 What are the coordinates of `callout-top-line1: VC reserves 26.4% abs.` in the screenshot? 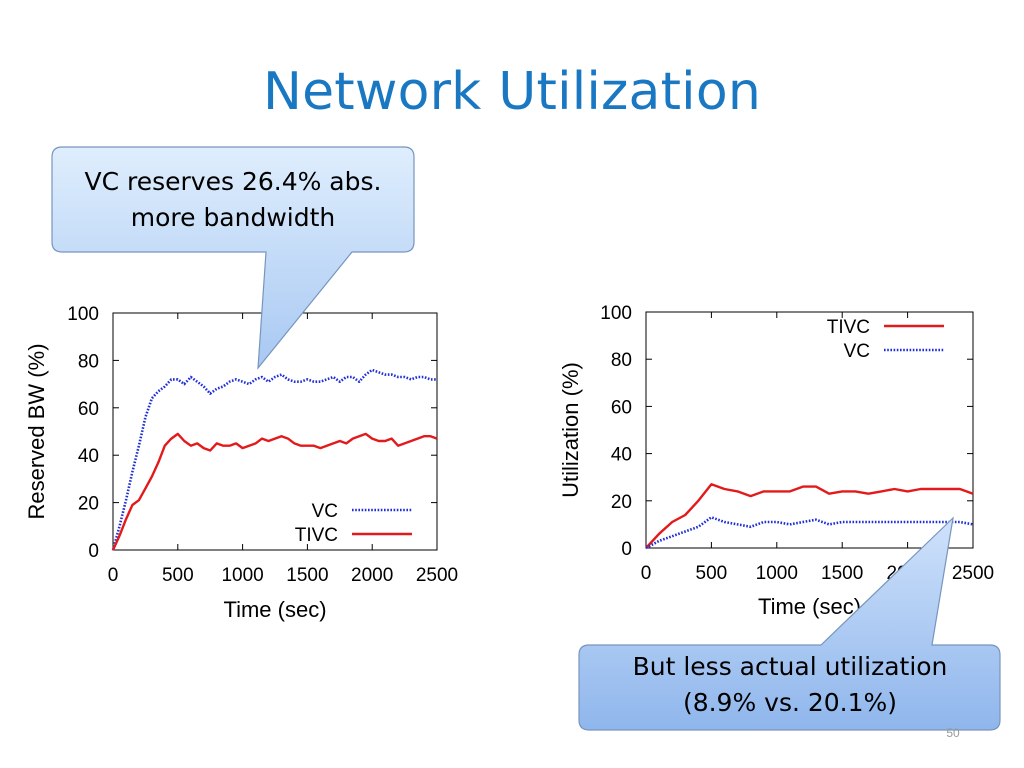 It's located at (233, 181).